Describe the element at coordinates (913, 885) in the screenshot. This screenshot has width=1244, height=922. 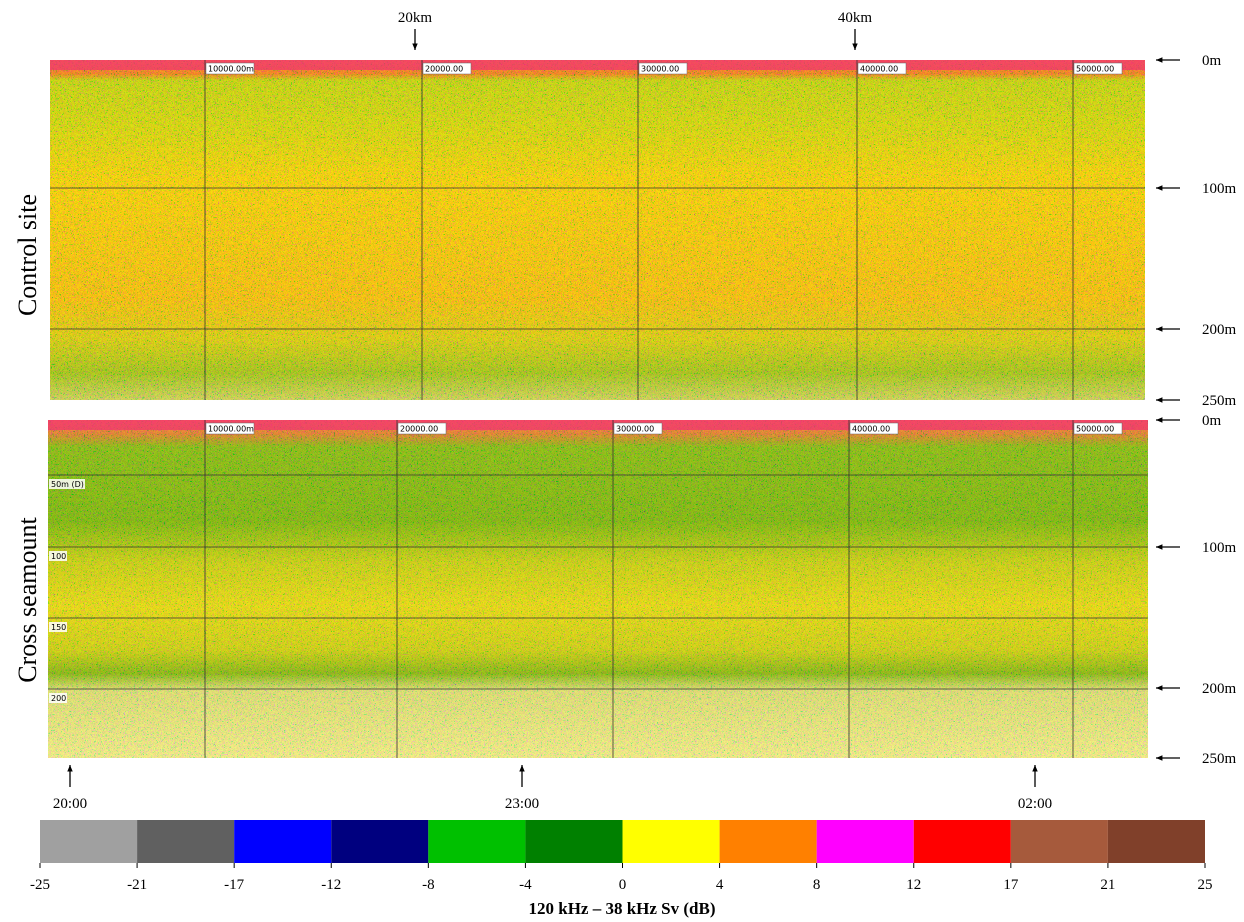
I see `colorbar-tick-label: 12` at that location.